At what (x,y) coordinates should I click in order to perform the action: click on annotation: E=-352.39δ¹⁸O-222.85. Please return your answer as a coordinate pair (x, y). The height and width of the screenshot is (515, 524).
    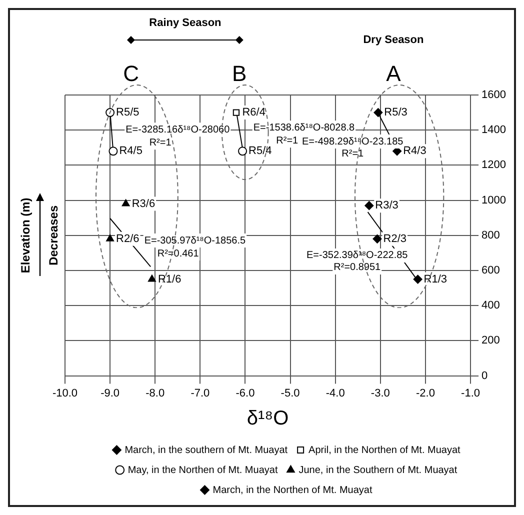
    Looking at the image, I should click on (357, 256).